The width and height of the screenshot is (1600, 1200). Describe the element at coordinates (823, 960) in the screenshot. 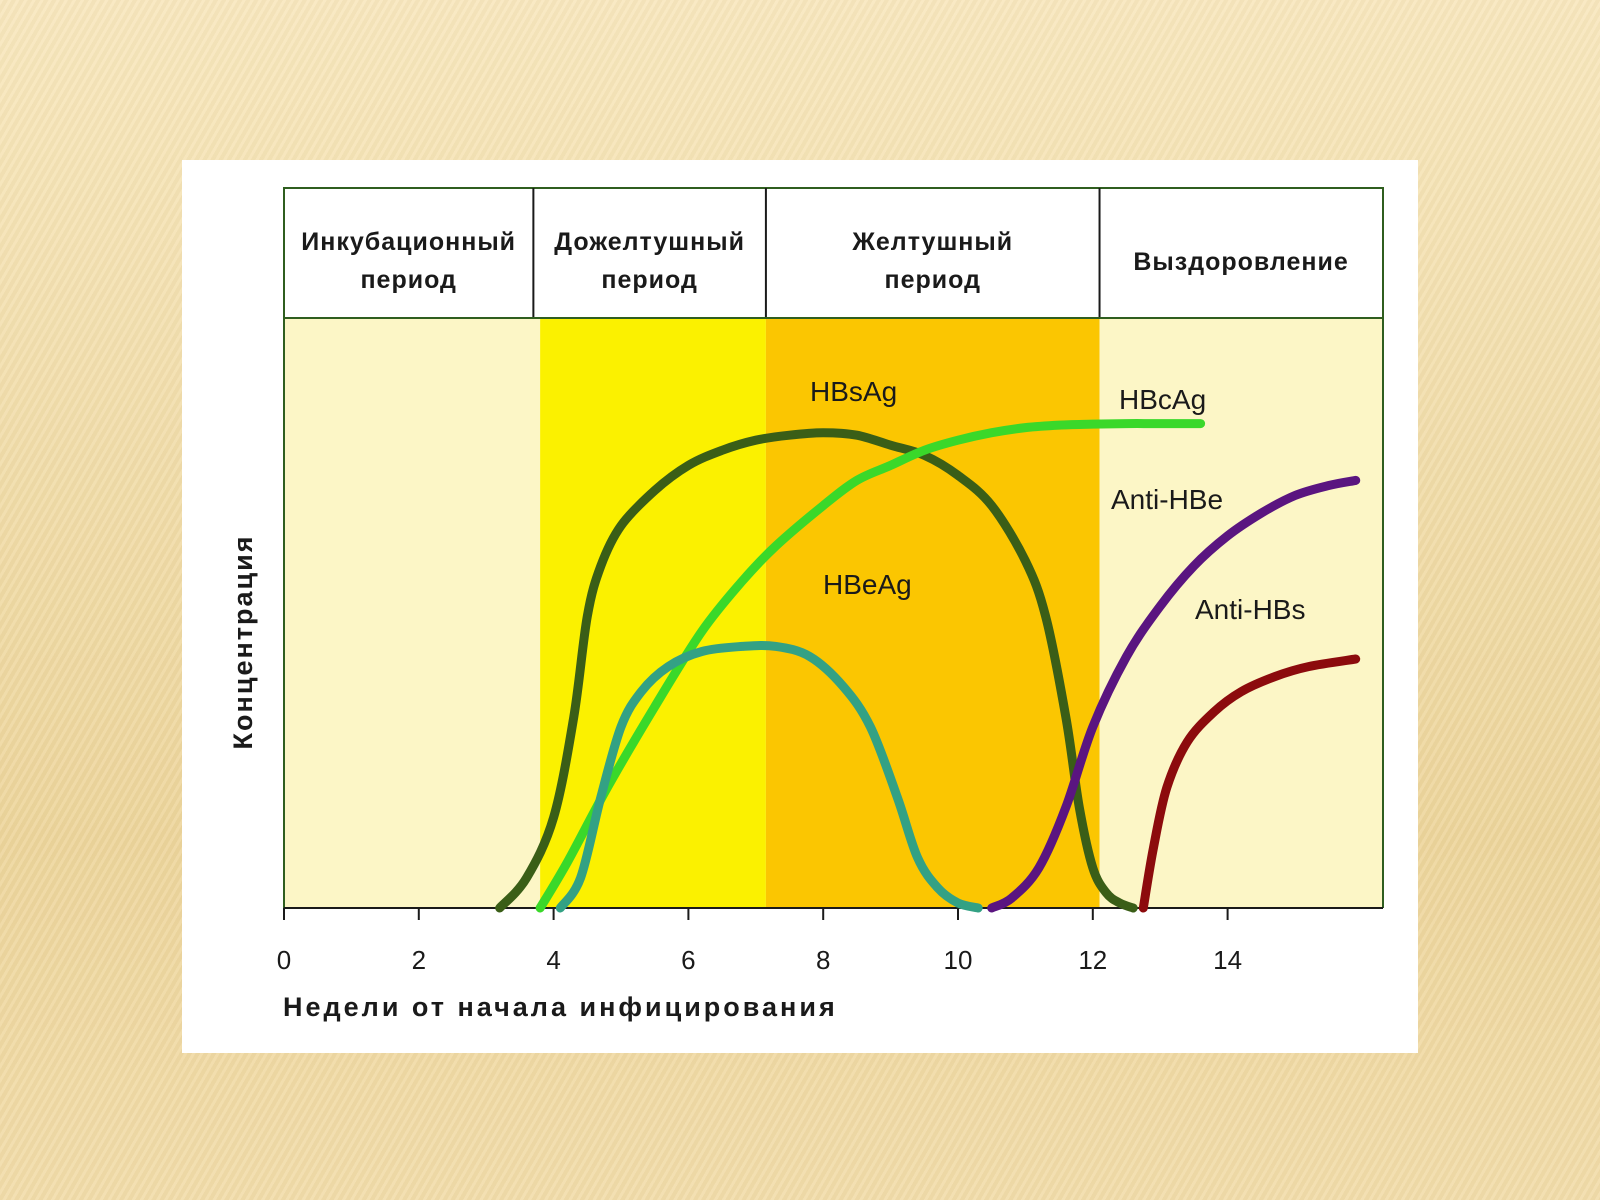

I see `x-tick-label-4: 8` at that location.